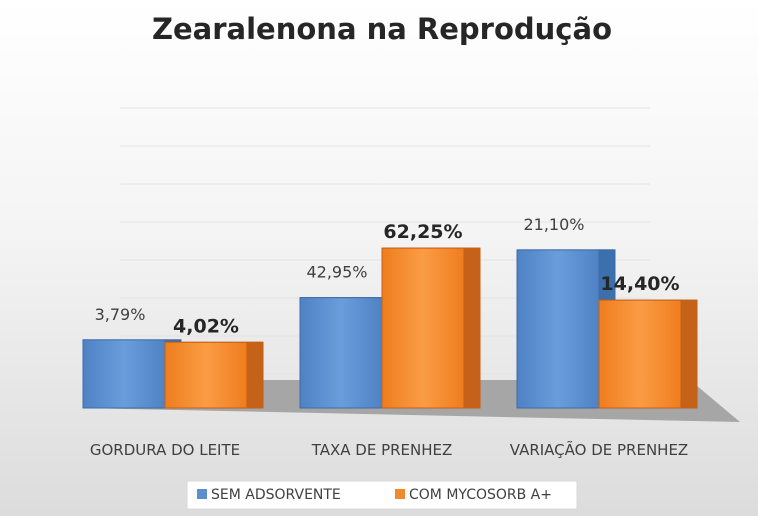 The height and width of the screenshot is (516, 758). I want to click on category-label: TAXA DE PRENHEZ, so click(382, 450).